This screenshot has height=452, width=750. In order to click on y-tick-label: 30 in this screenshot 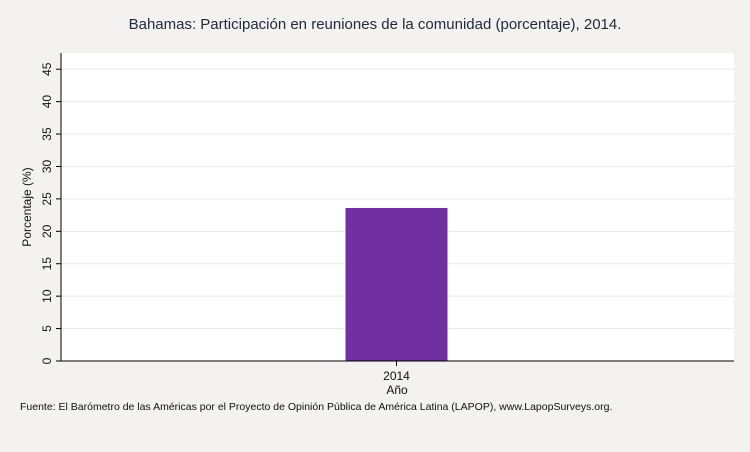, I will do `click(47, 166)`.